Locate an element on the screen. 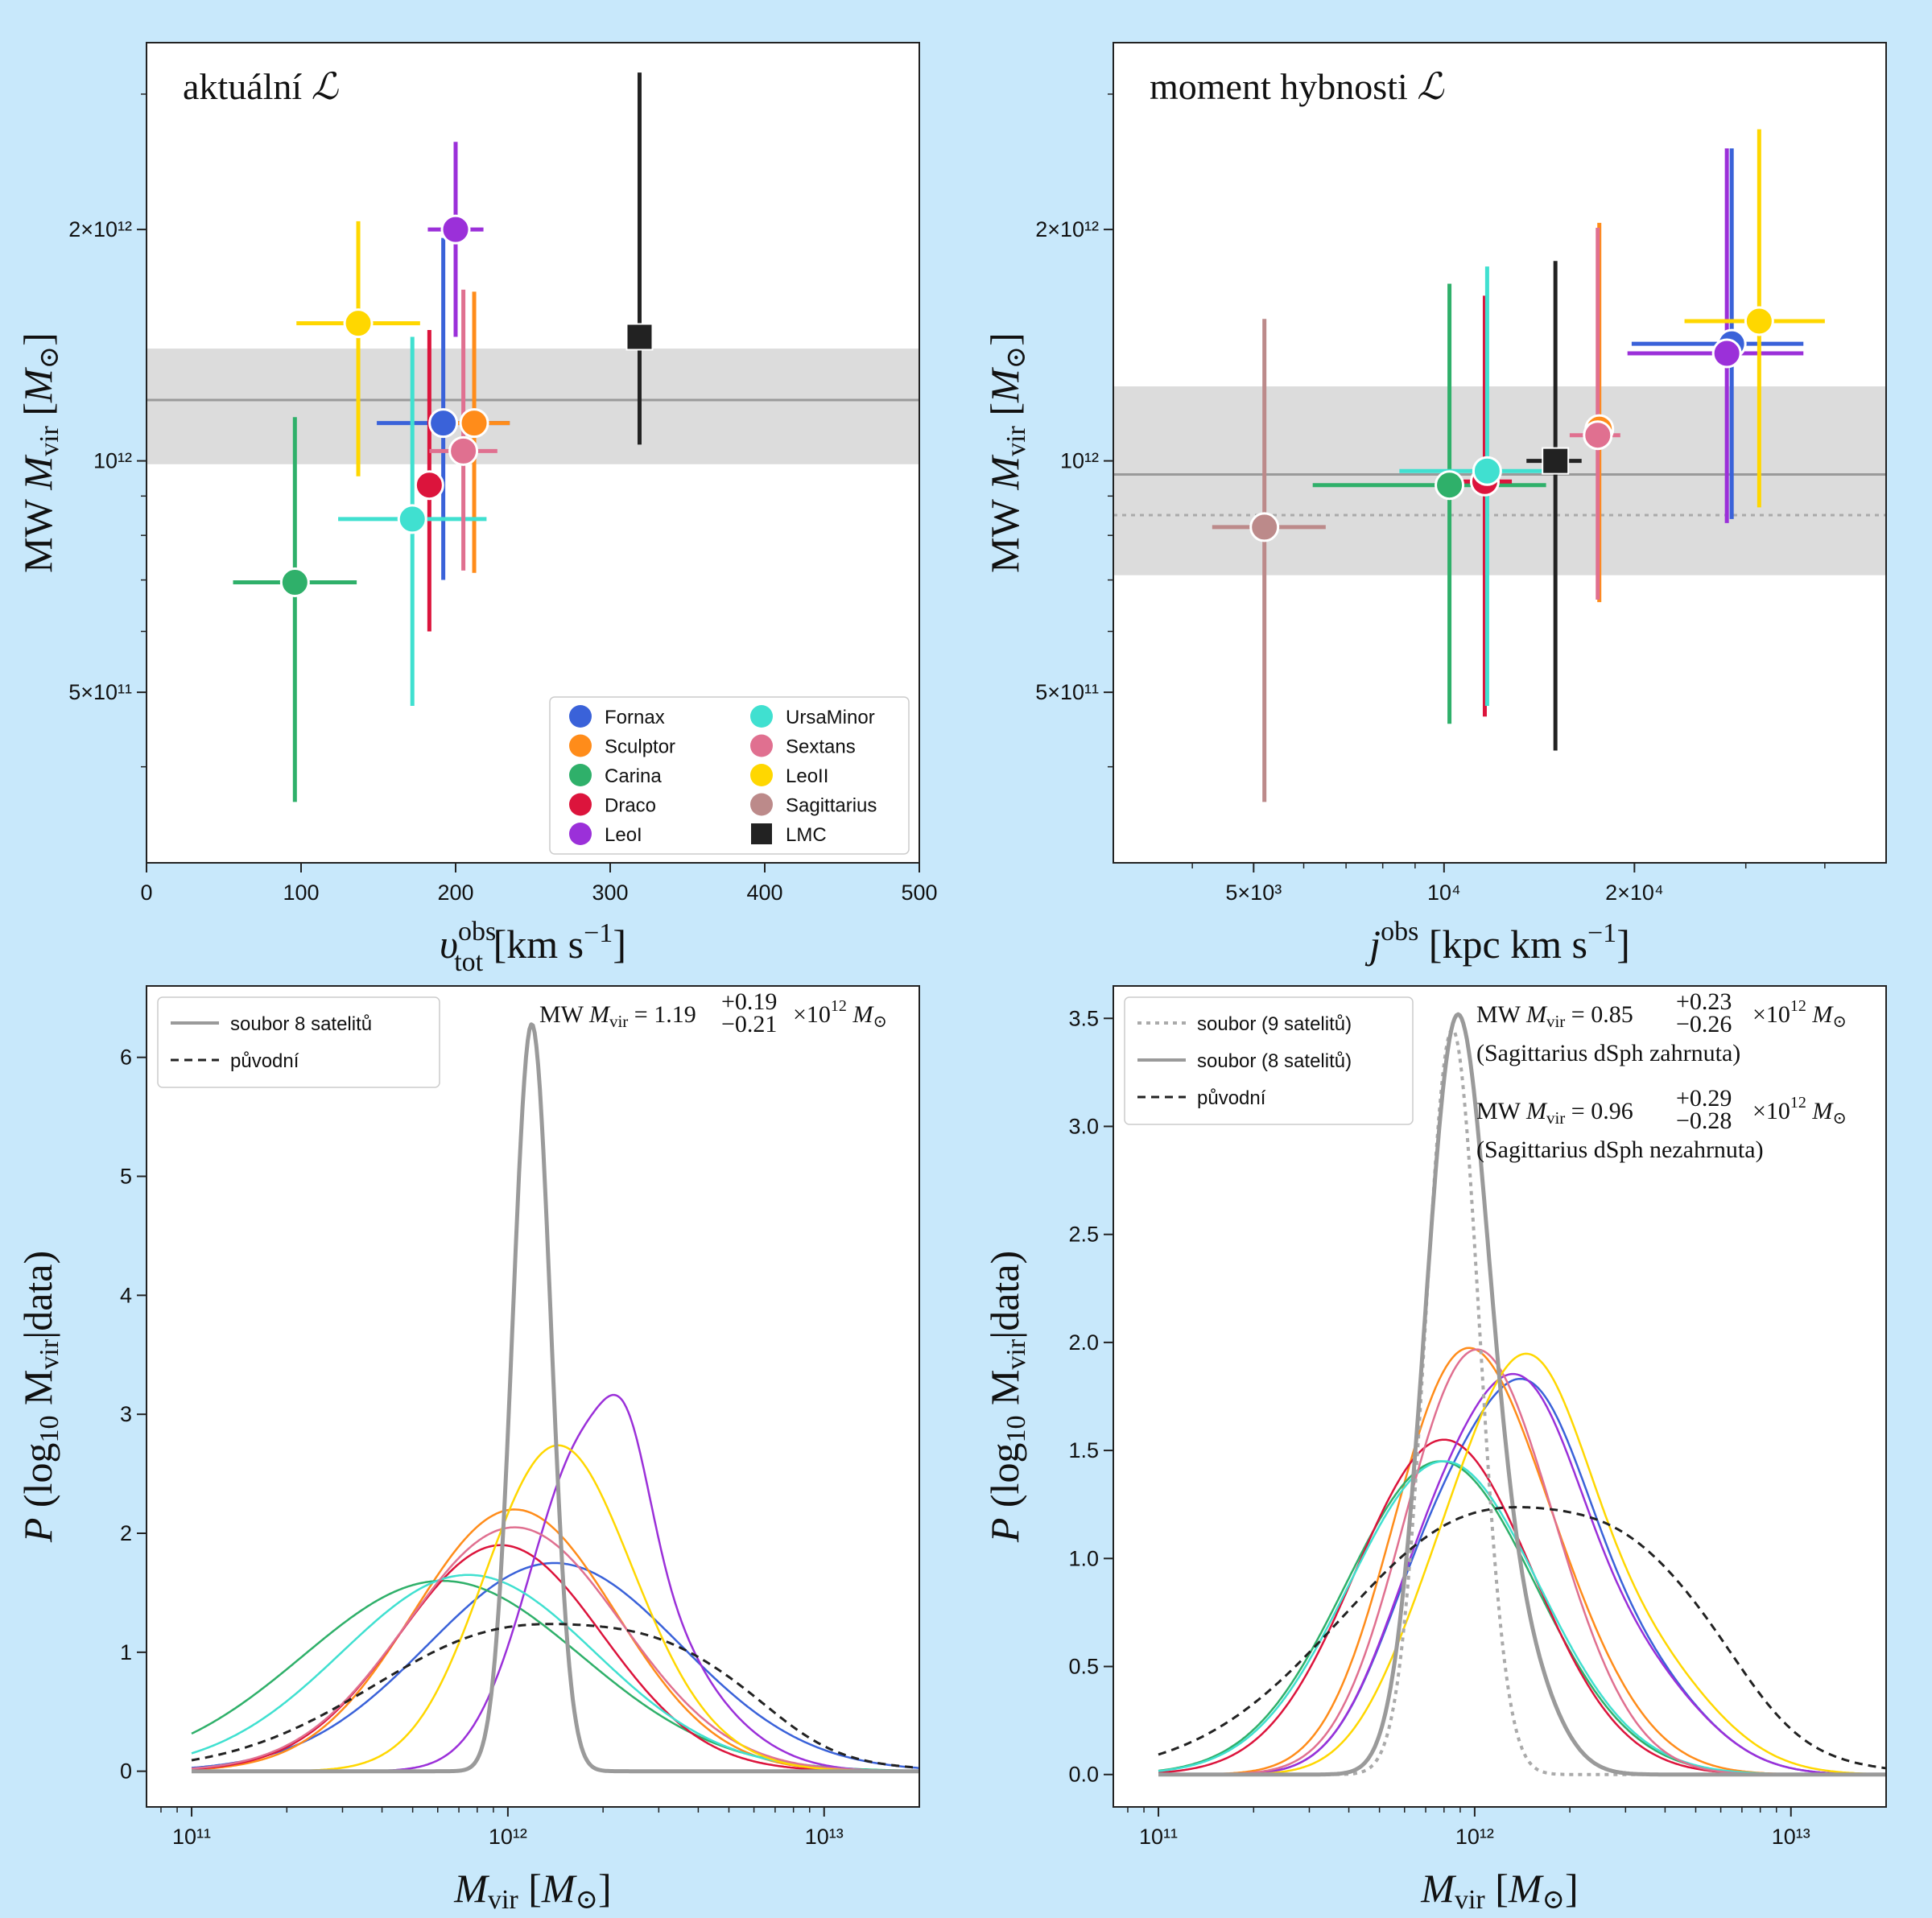 This screenshot has width=1932, height=1918. point-lmc is located at coordinates (1556, 461).